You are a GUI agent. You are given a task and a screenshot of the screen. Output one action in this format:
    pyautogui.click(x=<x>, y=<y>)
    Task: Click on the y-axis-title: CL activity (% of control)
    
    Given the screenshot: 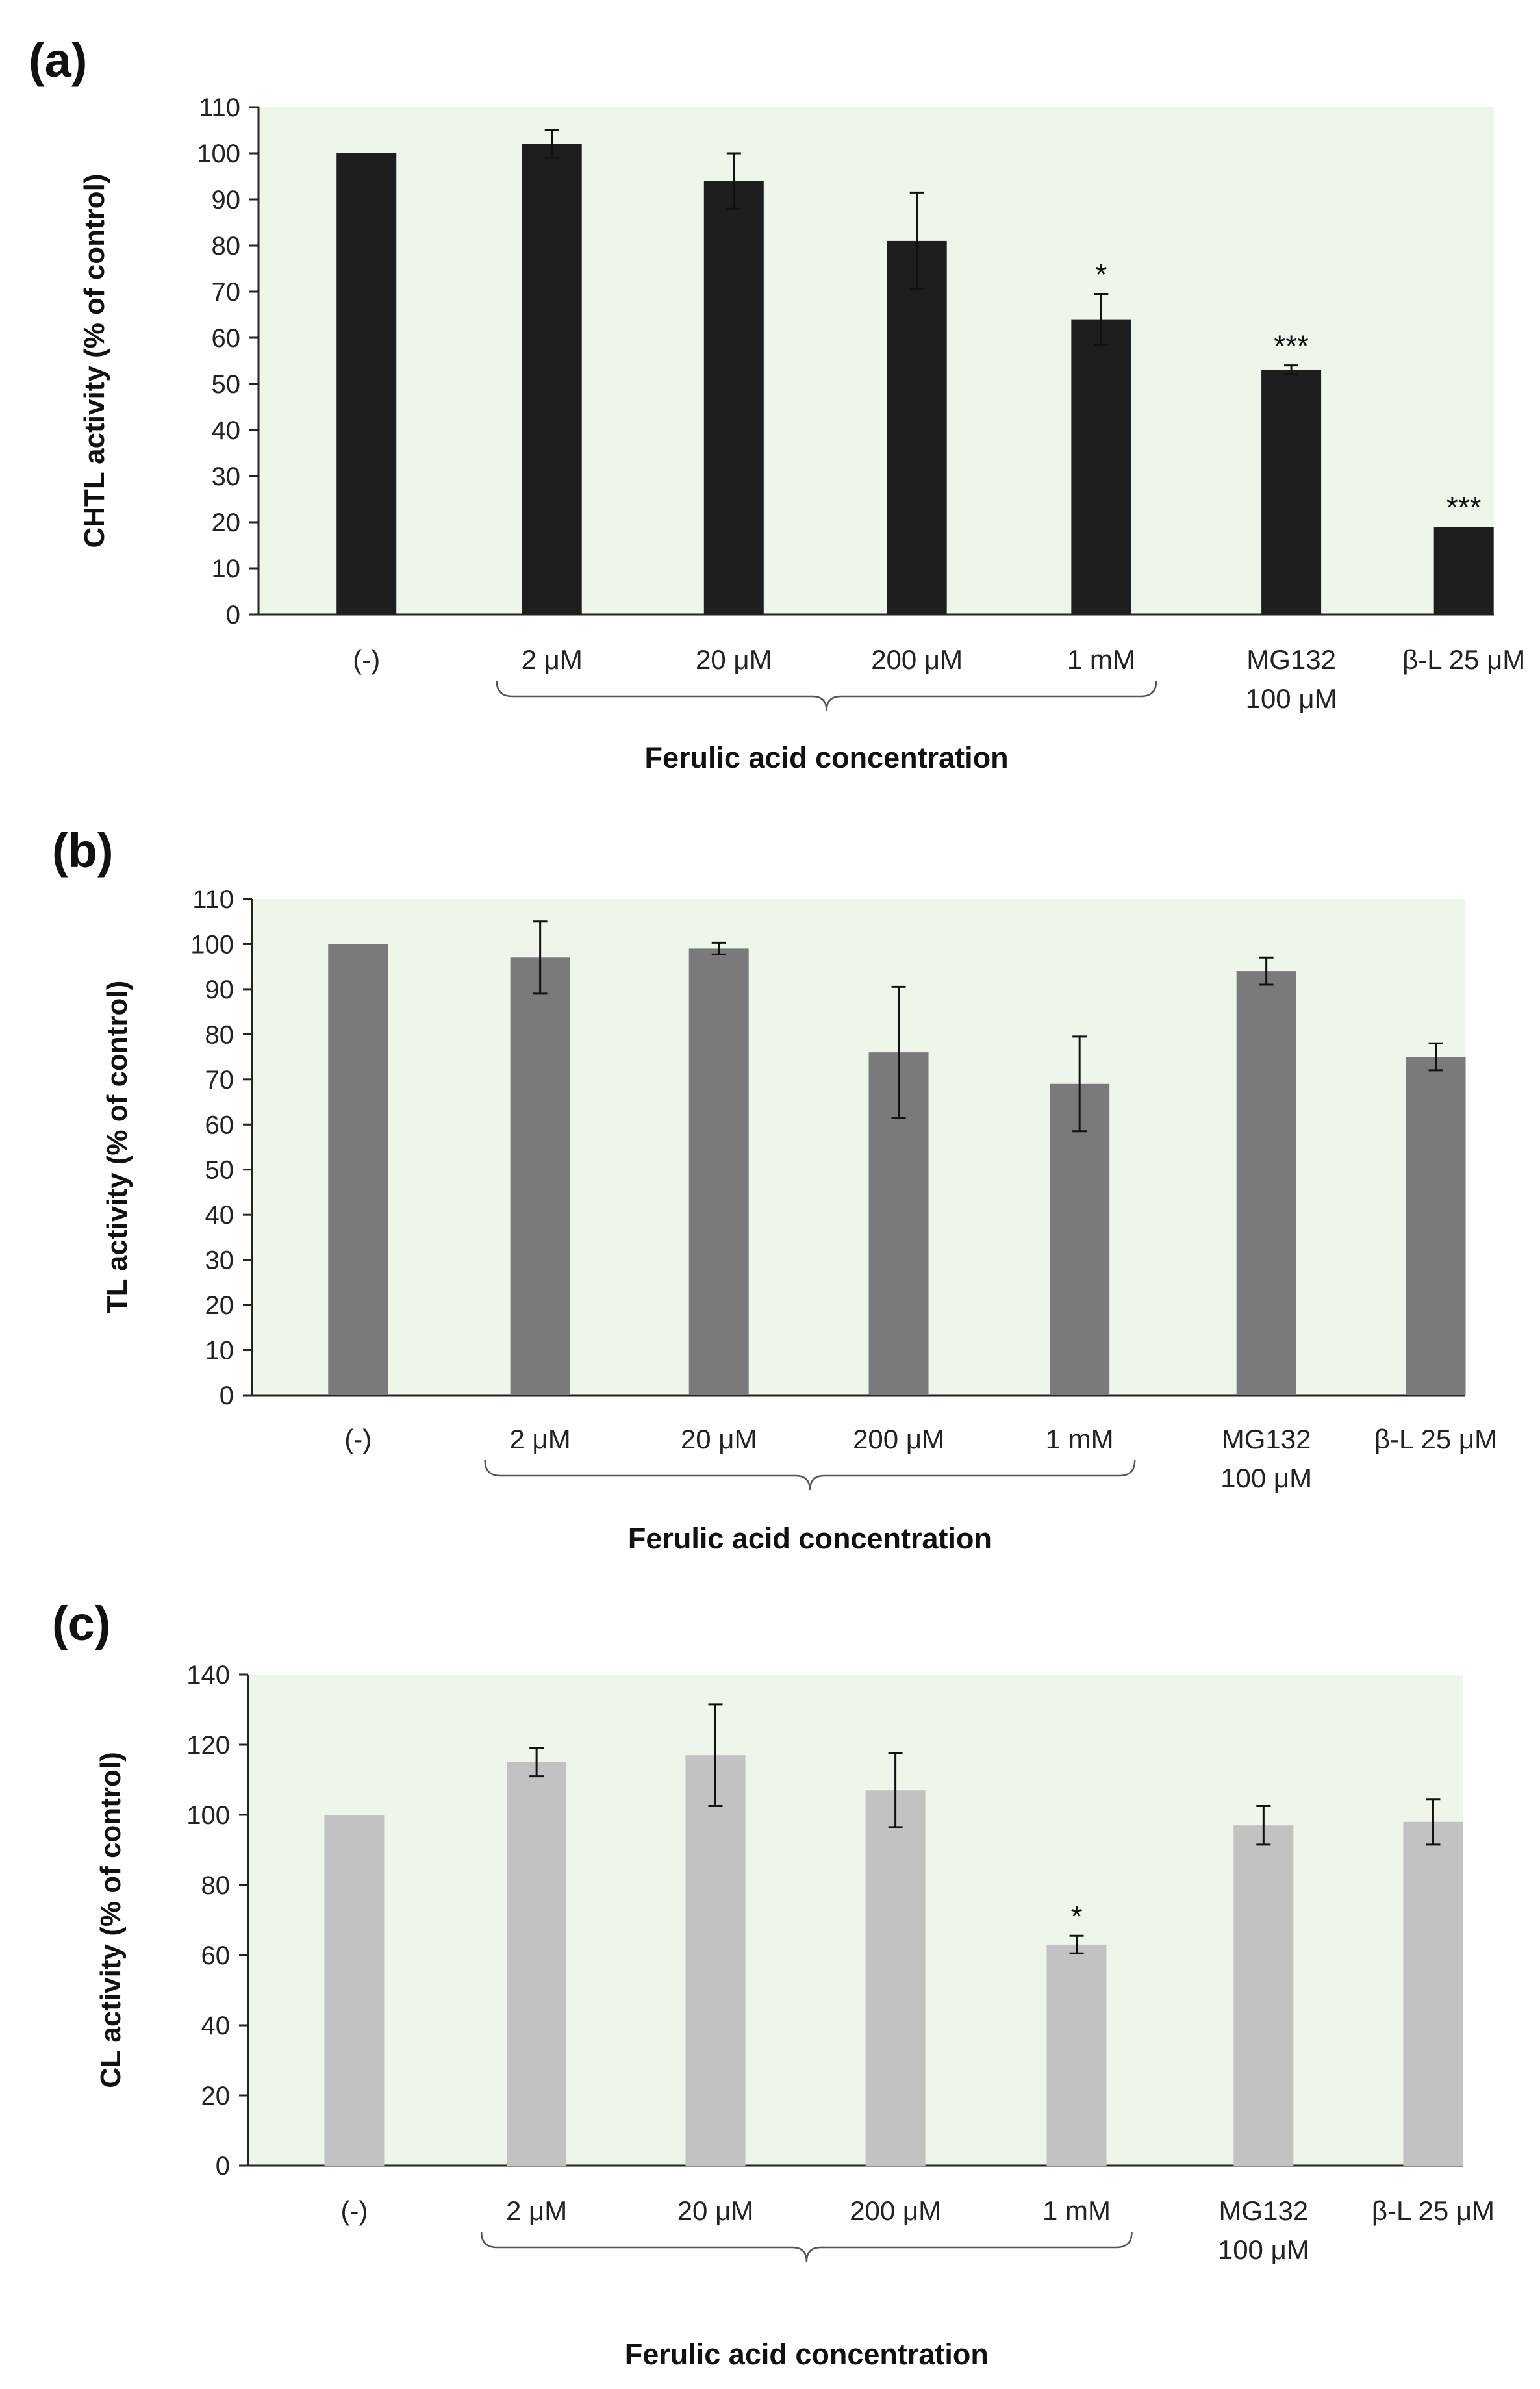 What is the action you would take?
    pyautogui.click(x=111, y=1920)
    